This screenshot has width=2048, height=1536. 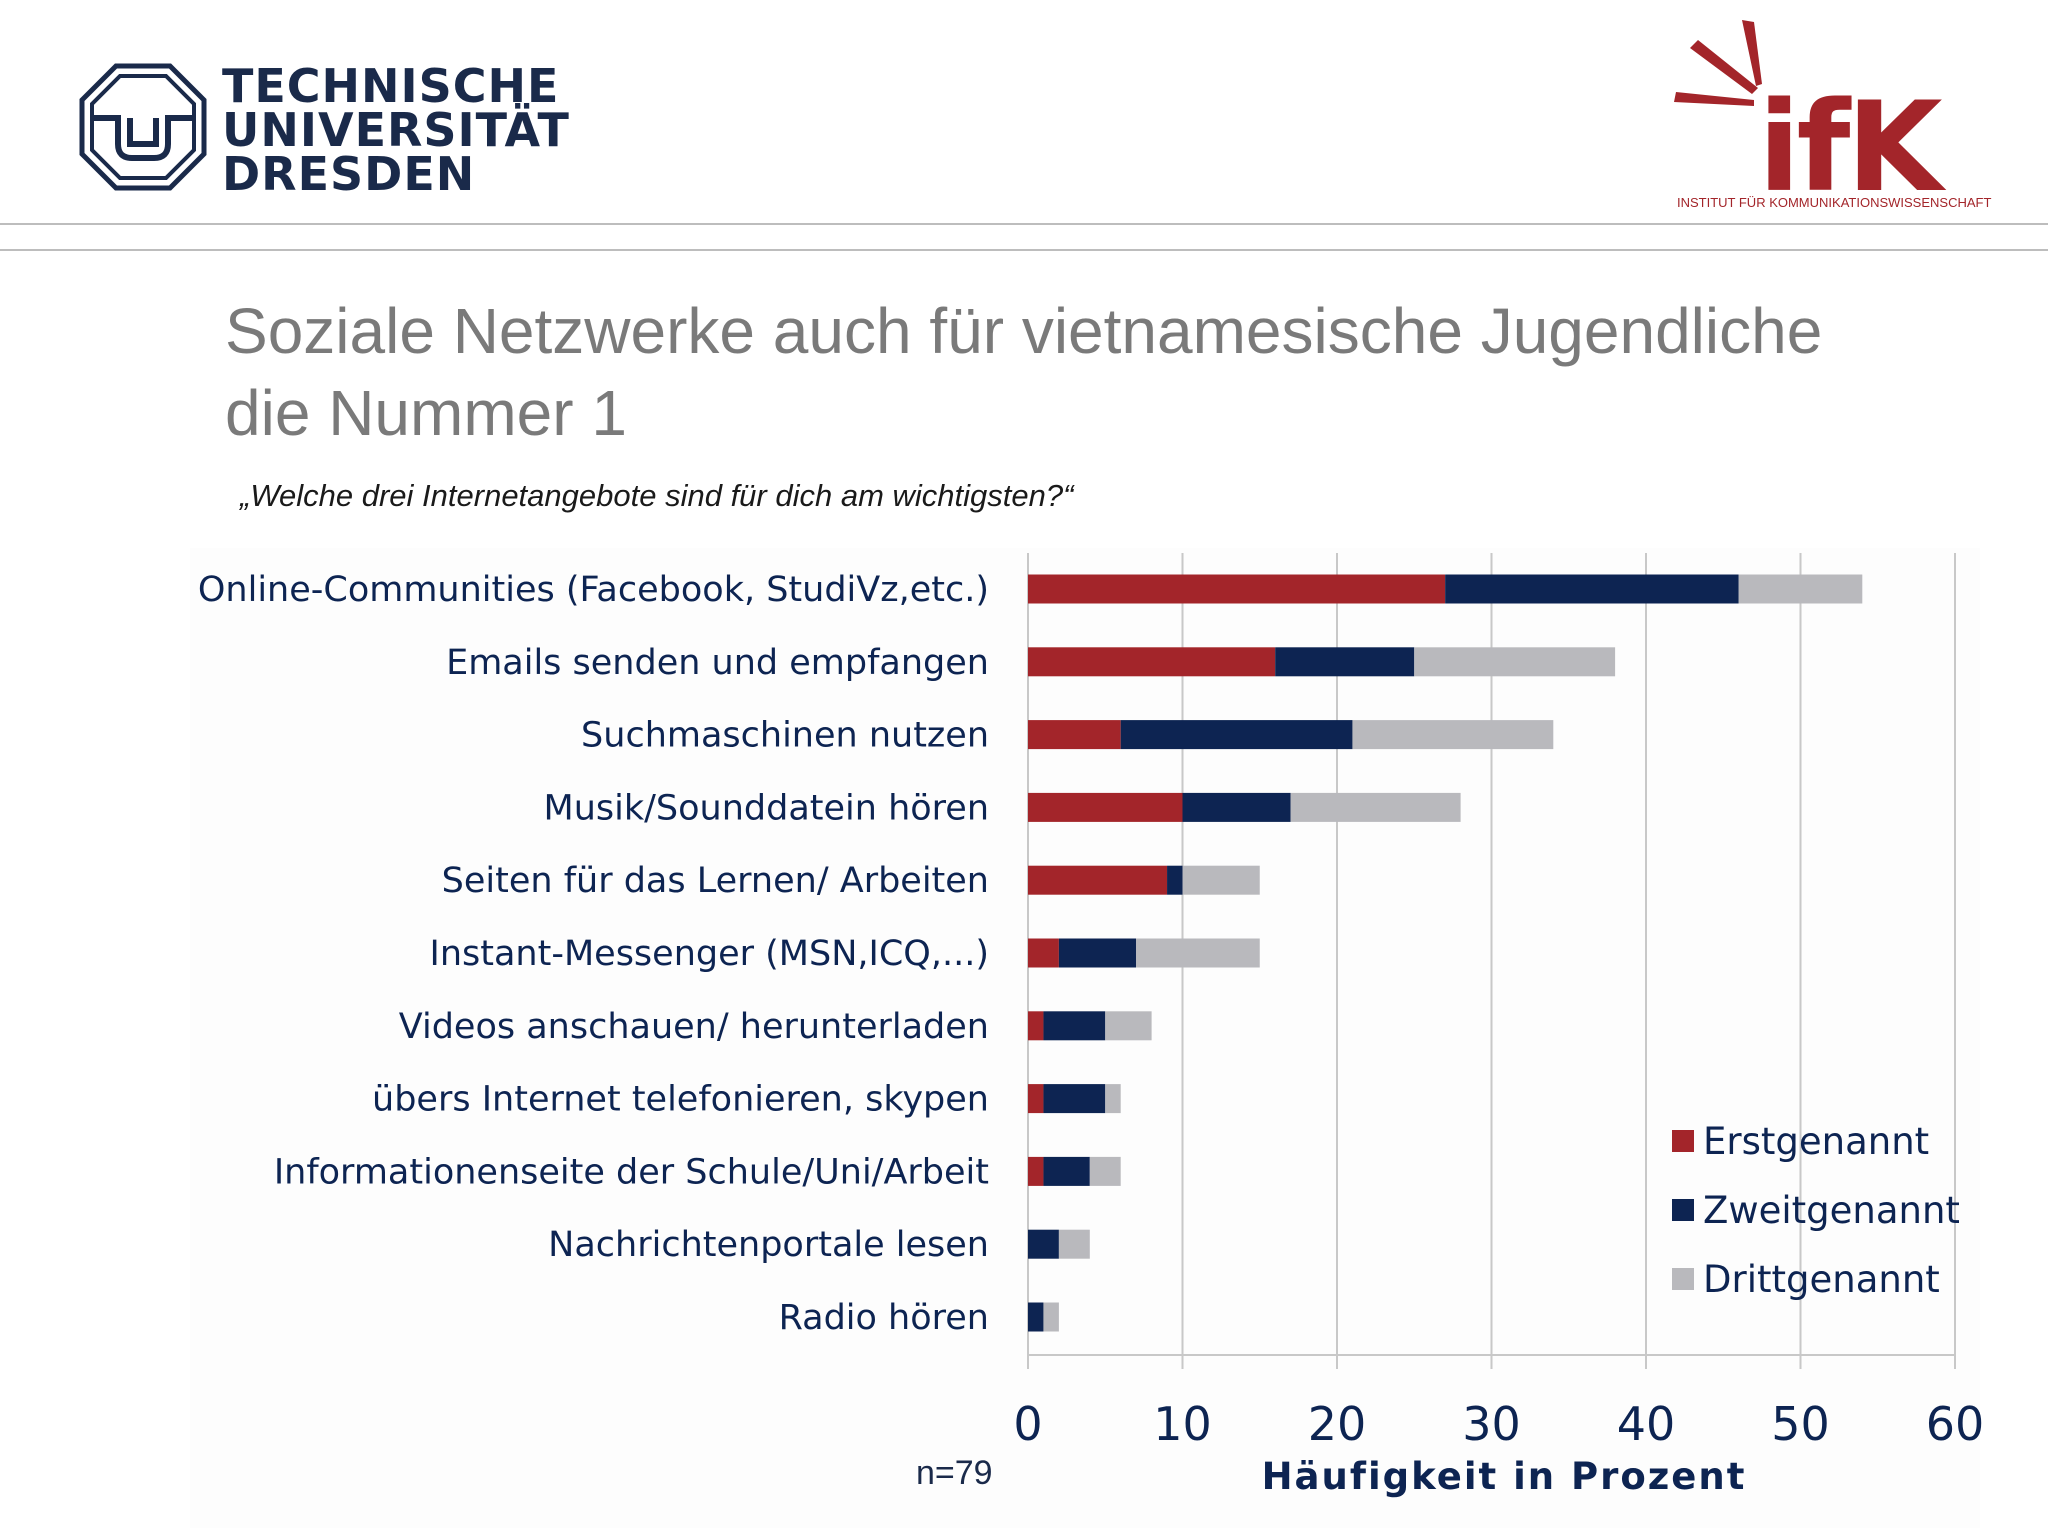 I want to click on x-tick-label: 60, so click(x=1955, y=1424).